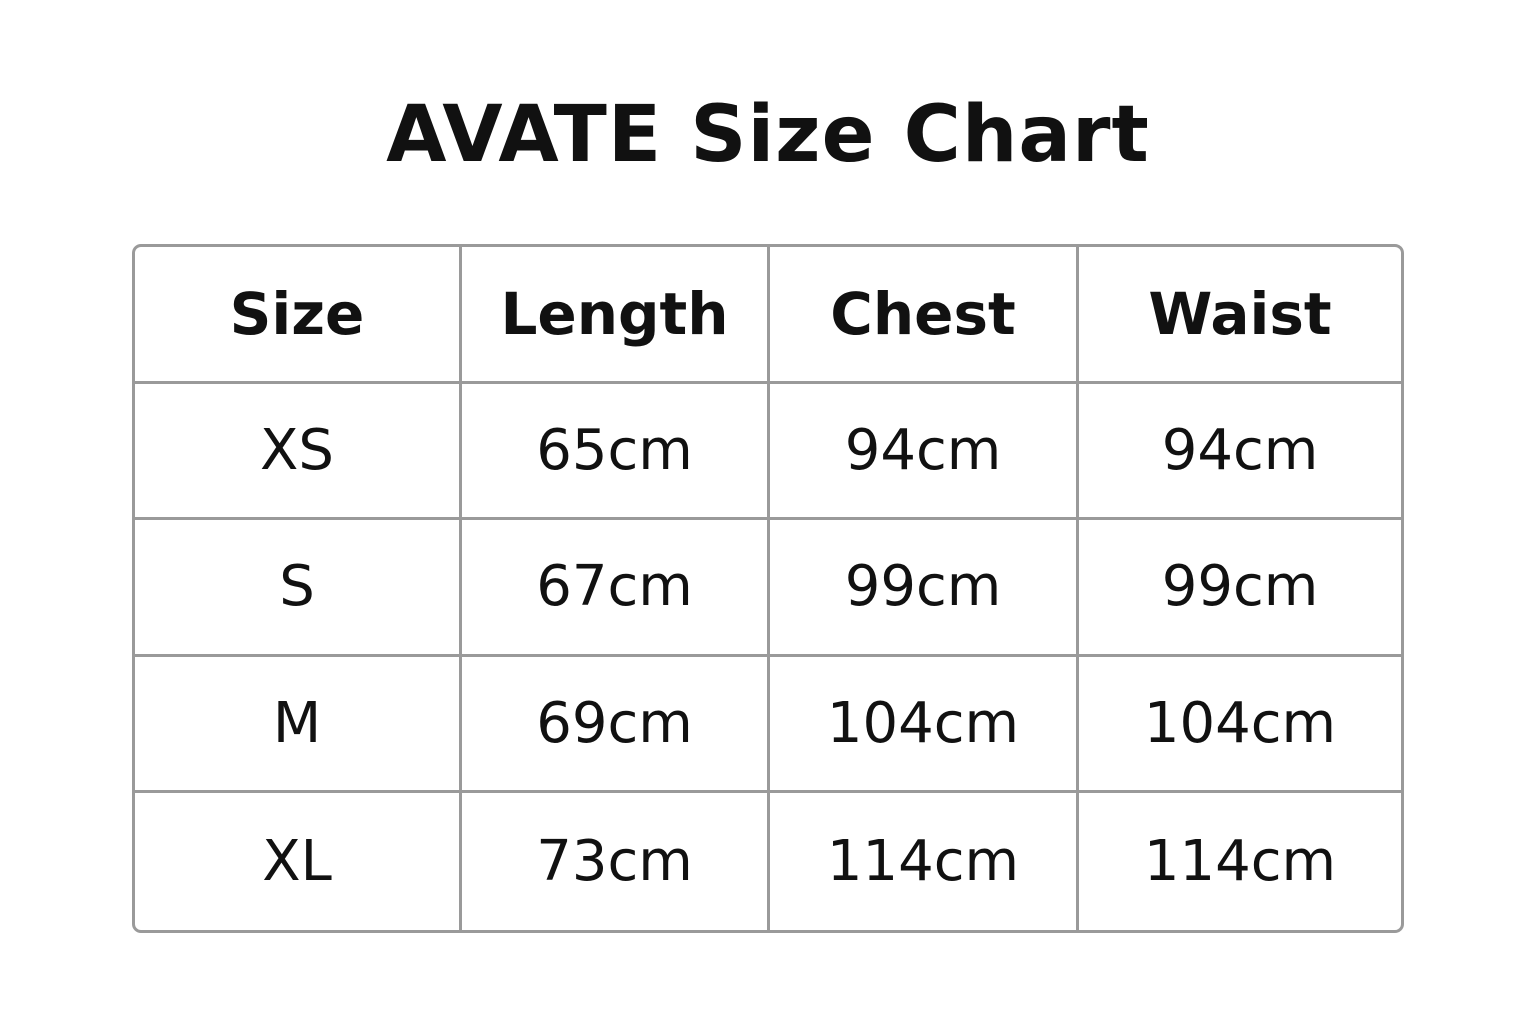 This screenshot has width=1536, height=1024. I want to click on cell-chest: 104cm, so click(924, 725).